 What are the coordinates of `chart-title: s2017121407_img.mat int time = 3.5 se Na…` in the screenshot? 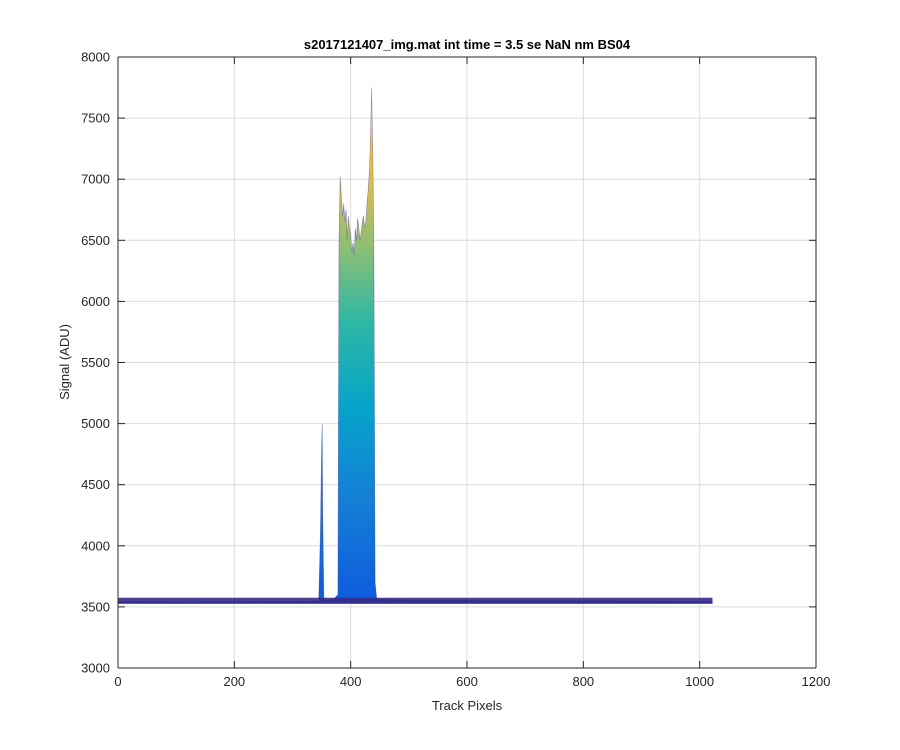 It's located at (467, 44).